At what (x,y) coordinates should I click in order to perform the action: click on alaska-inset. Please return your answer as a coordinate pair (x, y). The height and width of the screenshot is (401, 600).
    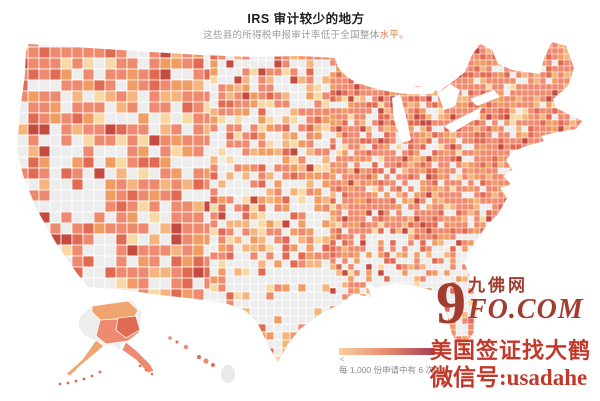
    Looking at the image, I should click on (106, 342).